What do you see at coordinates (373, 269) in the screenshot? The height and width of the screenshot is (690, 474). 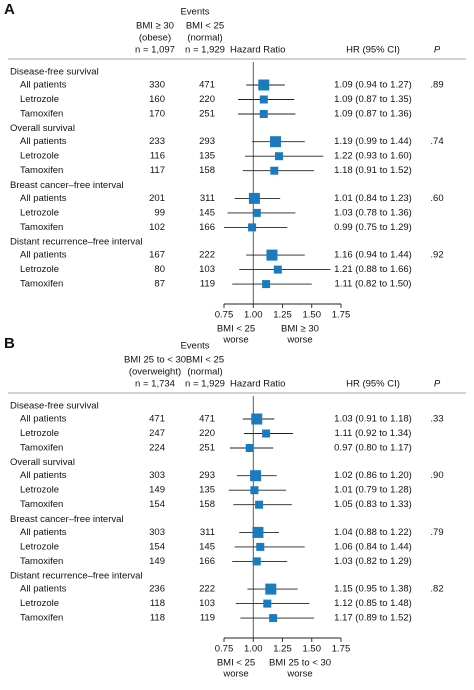 I see `ci-label: 1.21 (0.88 to 1.66)` at bounding box center [373, 269].